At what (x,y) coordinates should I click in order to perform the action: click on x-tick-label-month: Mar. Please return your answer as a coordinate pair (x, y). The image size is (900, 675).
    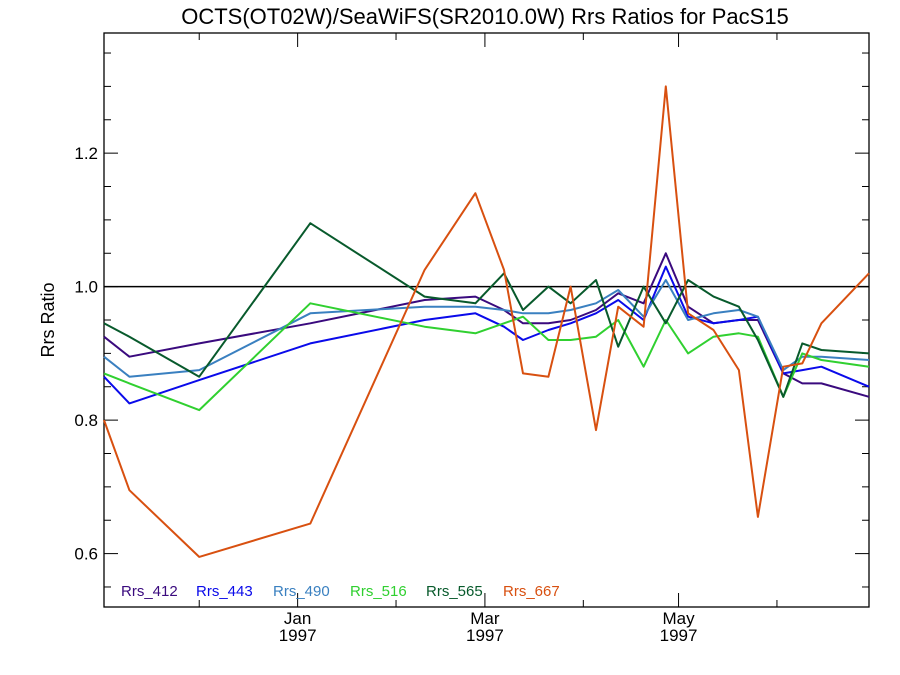
    Looking at the image, I should click on (485, 618).